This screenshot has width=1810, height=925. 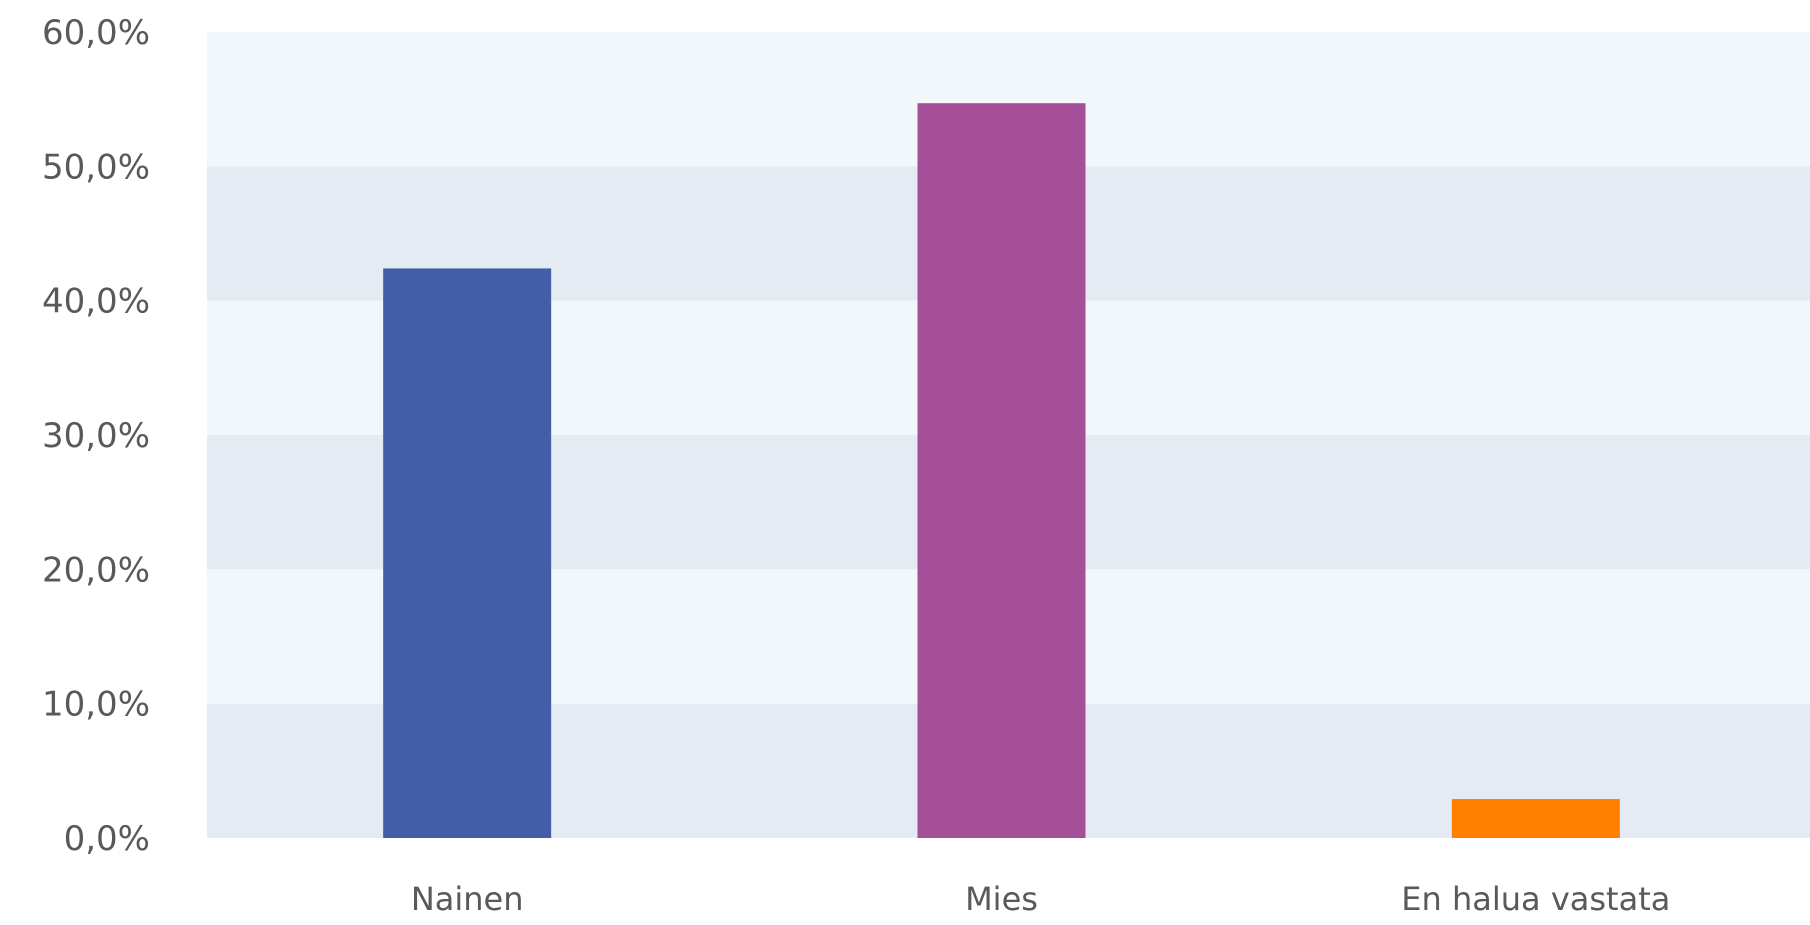 What do you see at coordinates (96, 167) in the screenshot?
I see `y-tick-label: 50,0%` at bounding box center [96, 167].